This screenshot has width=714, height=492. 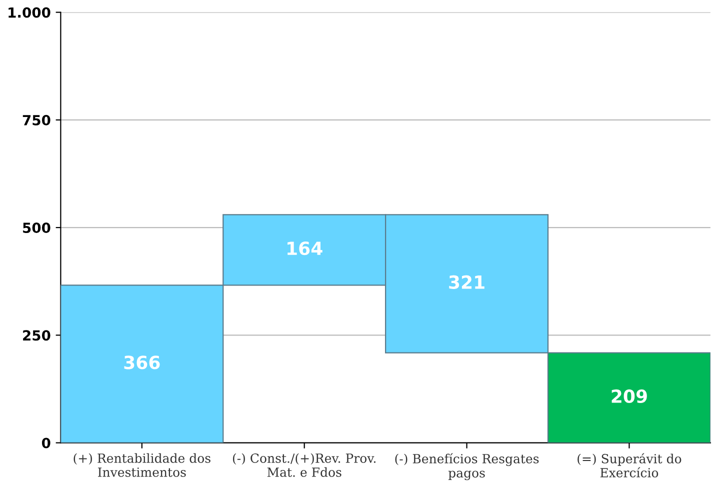 I want to click on y-tick-label: 500, so click(x=36, y=228).